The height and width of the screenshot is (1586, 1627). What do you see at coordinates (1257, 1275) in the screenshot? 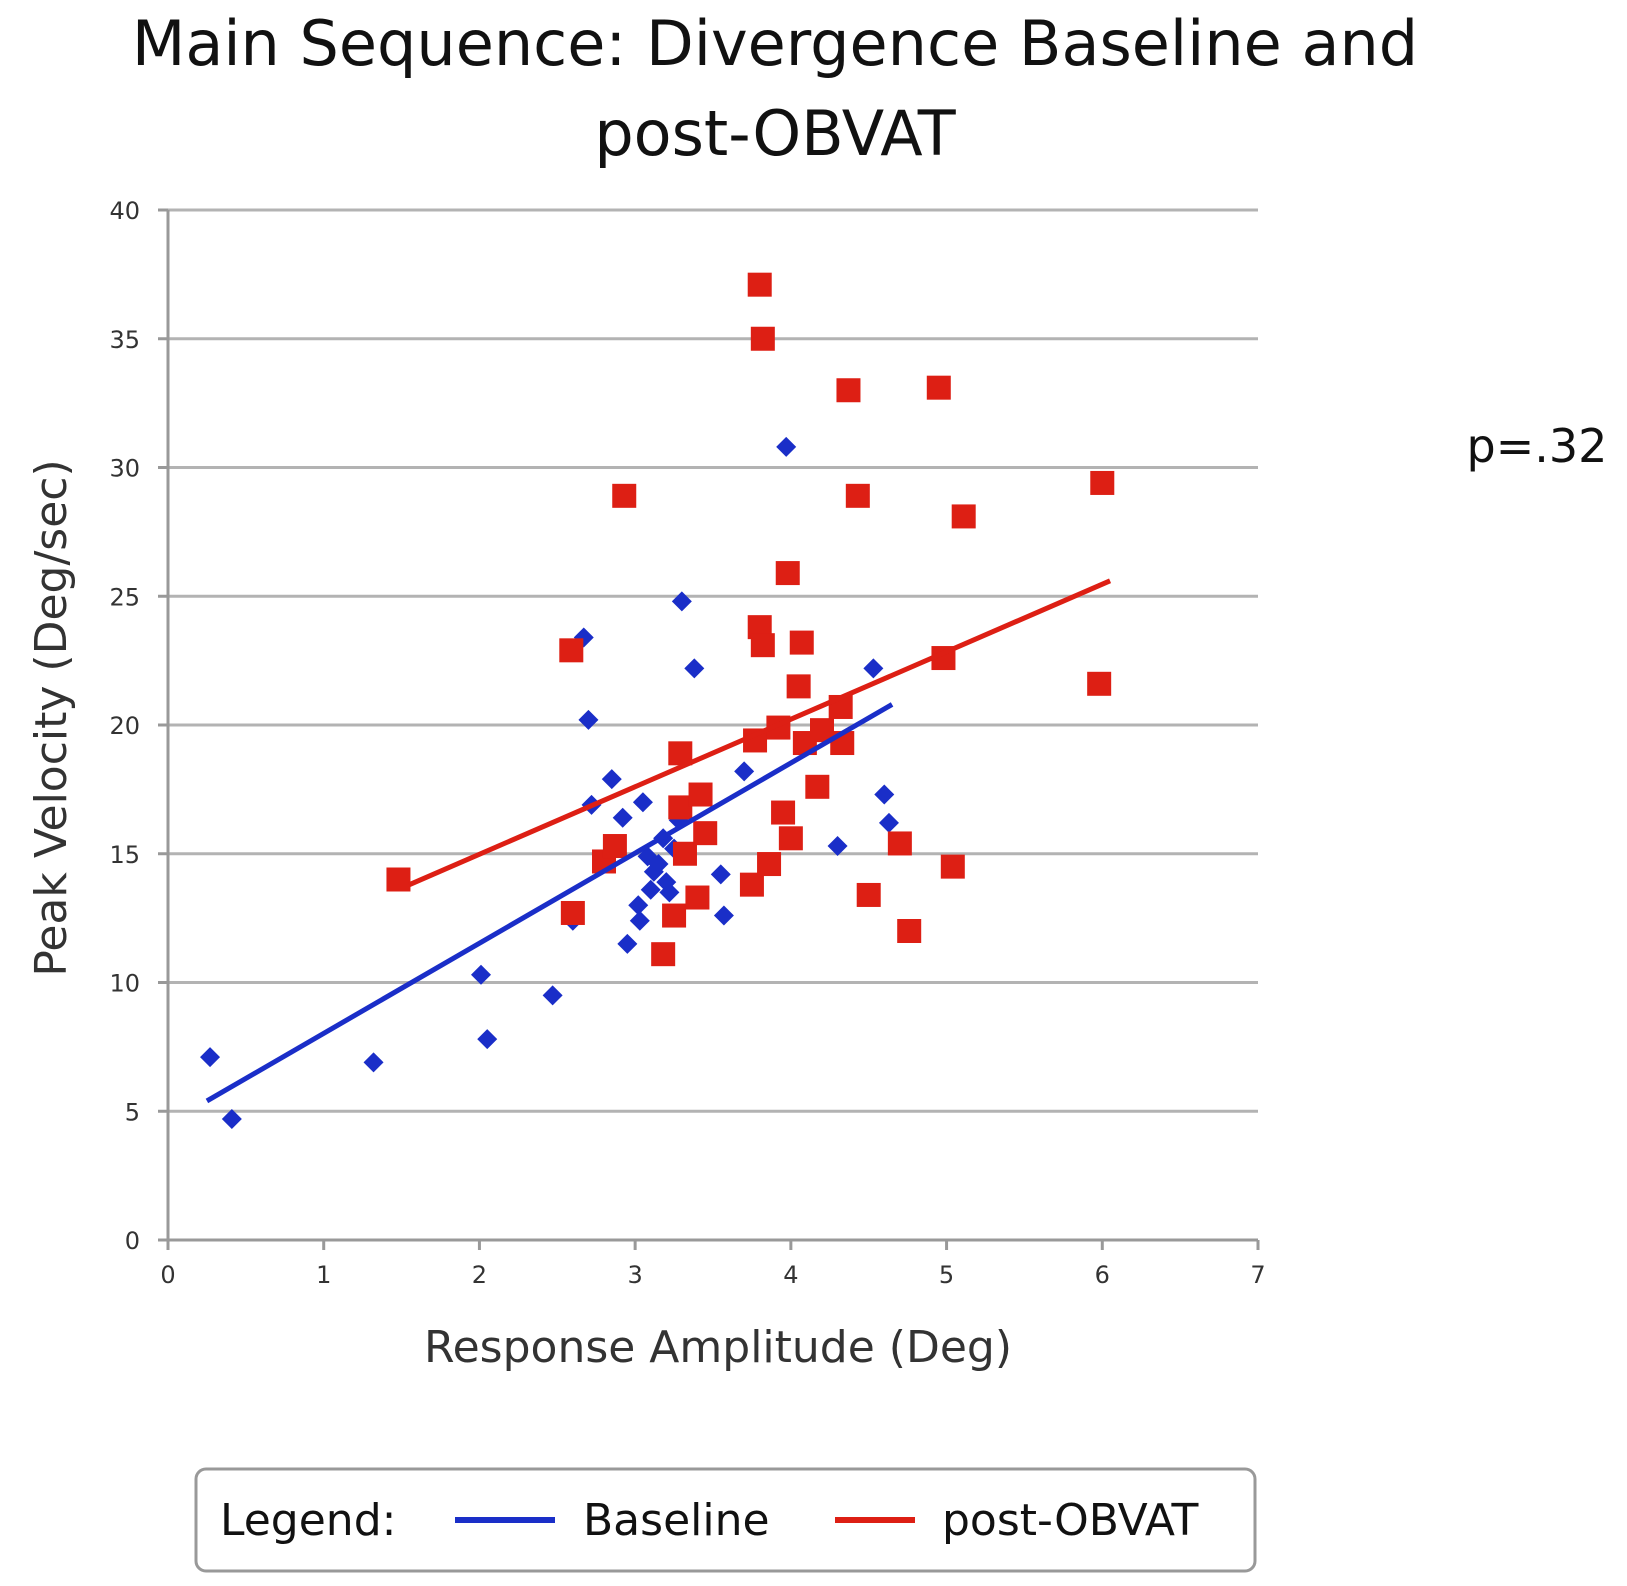
I see `x-tick-label: 7` at bounding box center [1257, 1275].